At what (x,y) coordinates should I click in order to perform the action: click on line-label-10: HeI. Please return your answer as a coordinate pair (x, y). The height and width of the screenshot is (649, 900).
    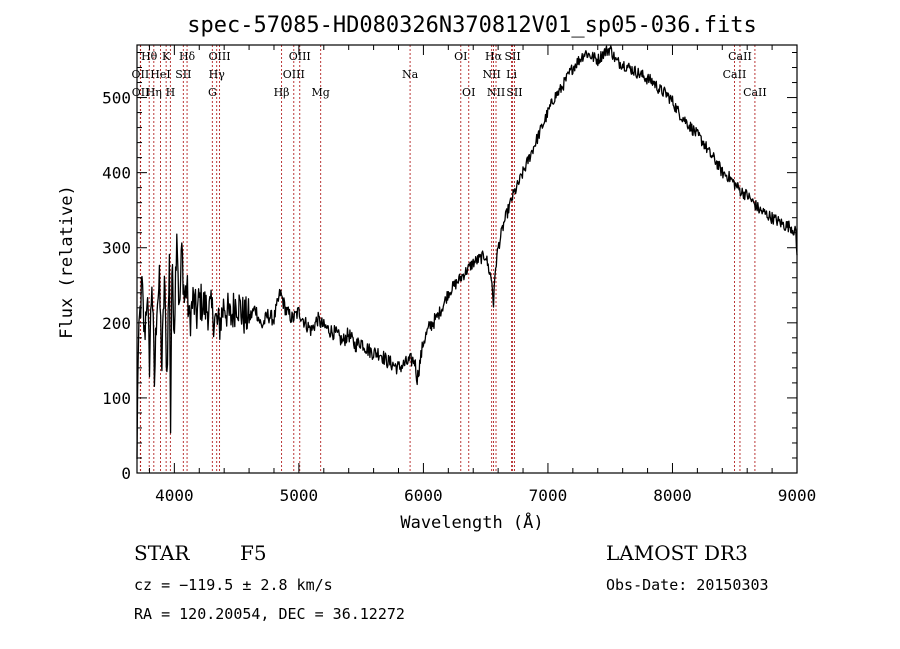
    Looking at the image, I should click on (160, 74).